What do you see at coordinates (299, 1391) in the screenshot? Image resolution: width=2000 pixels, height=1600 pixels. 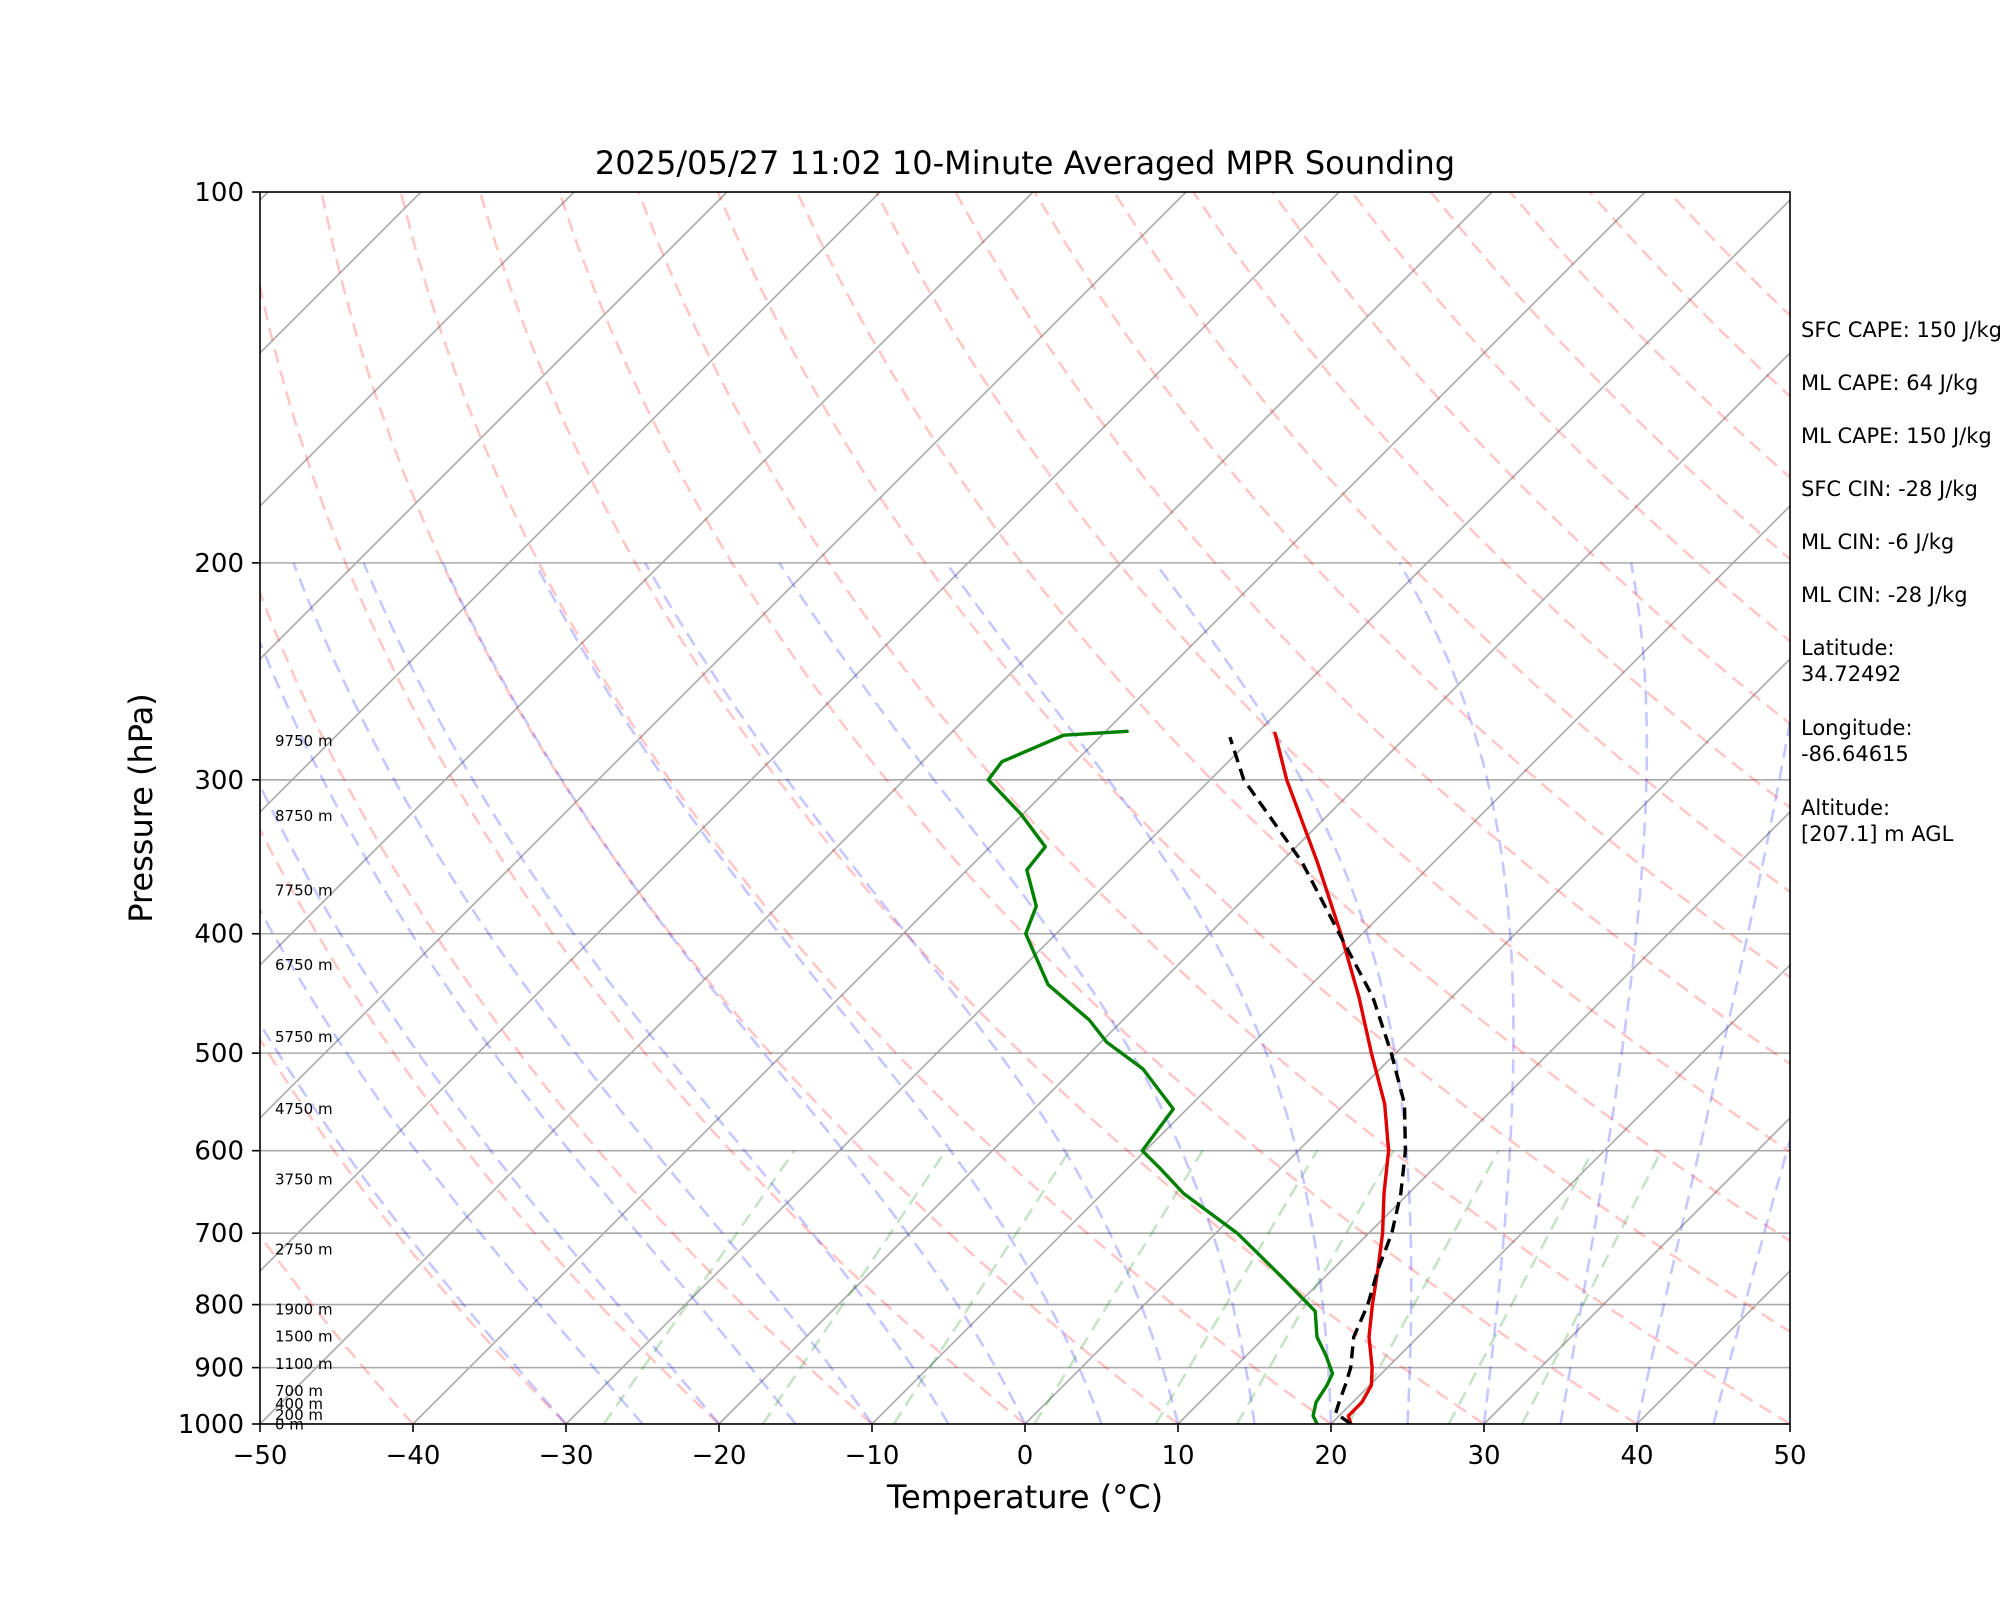 I see `height-label: 700 m` at bounding box center [299, 1391].